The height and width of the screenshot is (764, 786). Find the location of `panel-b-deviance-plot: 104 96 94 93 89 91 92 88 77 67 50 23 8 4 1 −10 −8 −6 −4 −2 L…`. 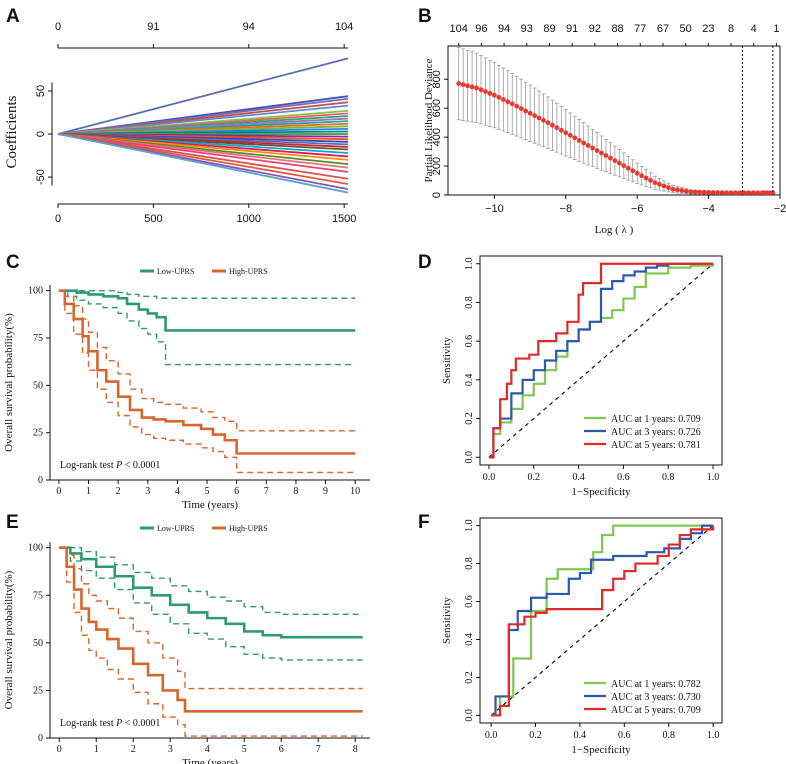

panel-b-deviance-plot: 104 96 94 93 89 91 92 88 77 67 50 23 8 4 1 −10 −8 −6 −4 −2 L… is located at coordinates (604, 129).